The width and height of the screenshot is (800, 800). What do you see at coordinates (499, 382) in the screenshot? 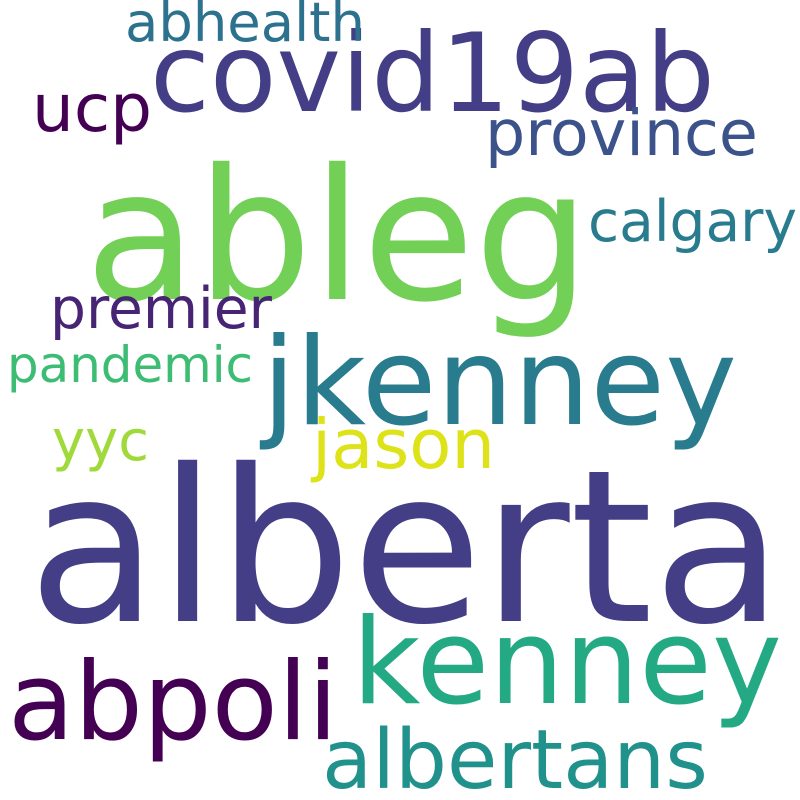
I see `word-jkenney: jkenney` at bounding box center [499, 382].